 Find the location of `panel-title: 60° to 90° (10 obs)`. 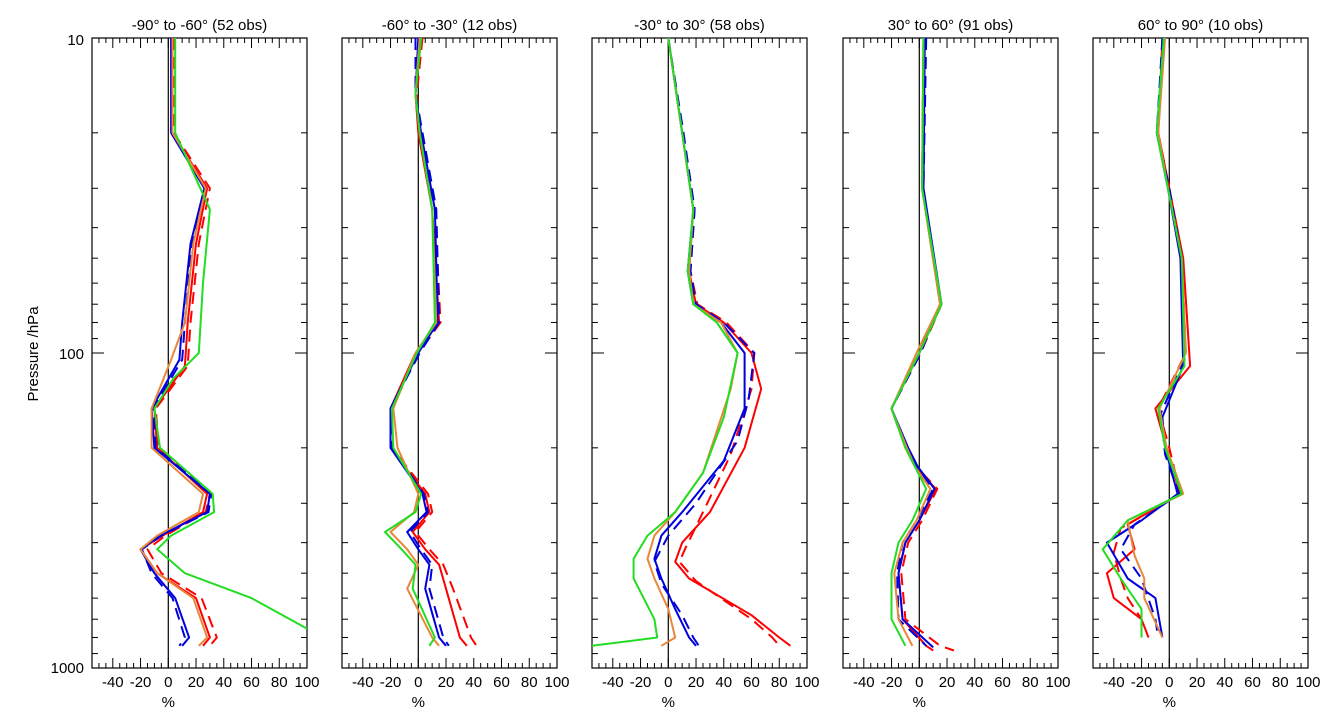

panel-title: 60° to 90° (10 obs) is located at coordinates (1200, 25).